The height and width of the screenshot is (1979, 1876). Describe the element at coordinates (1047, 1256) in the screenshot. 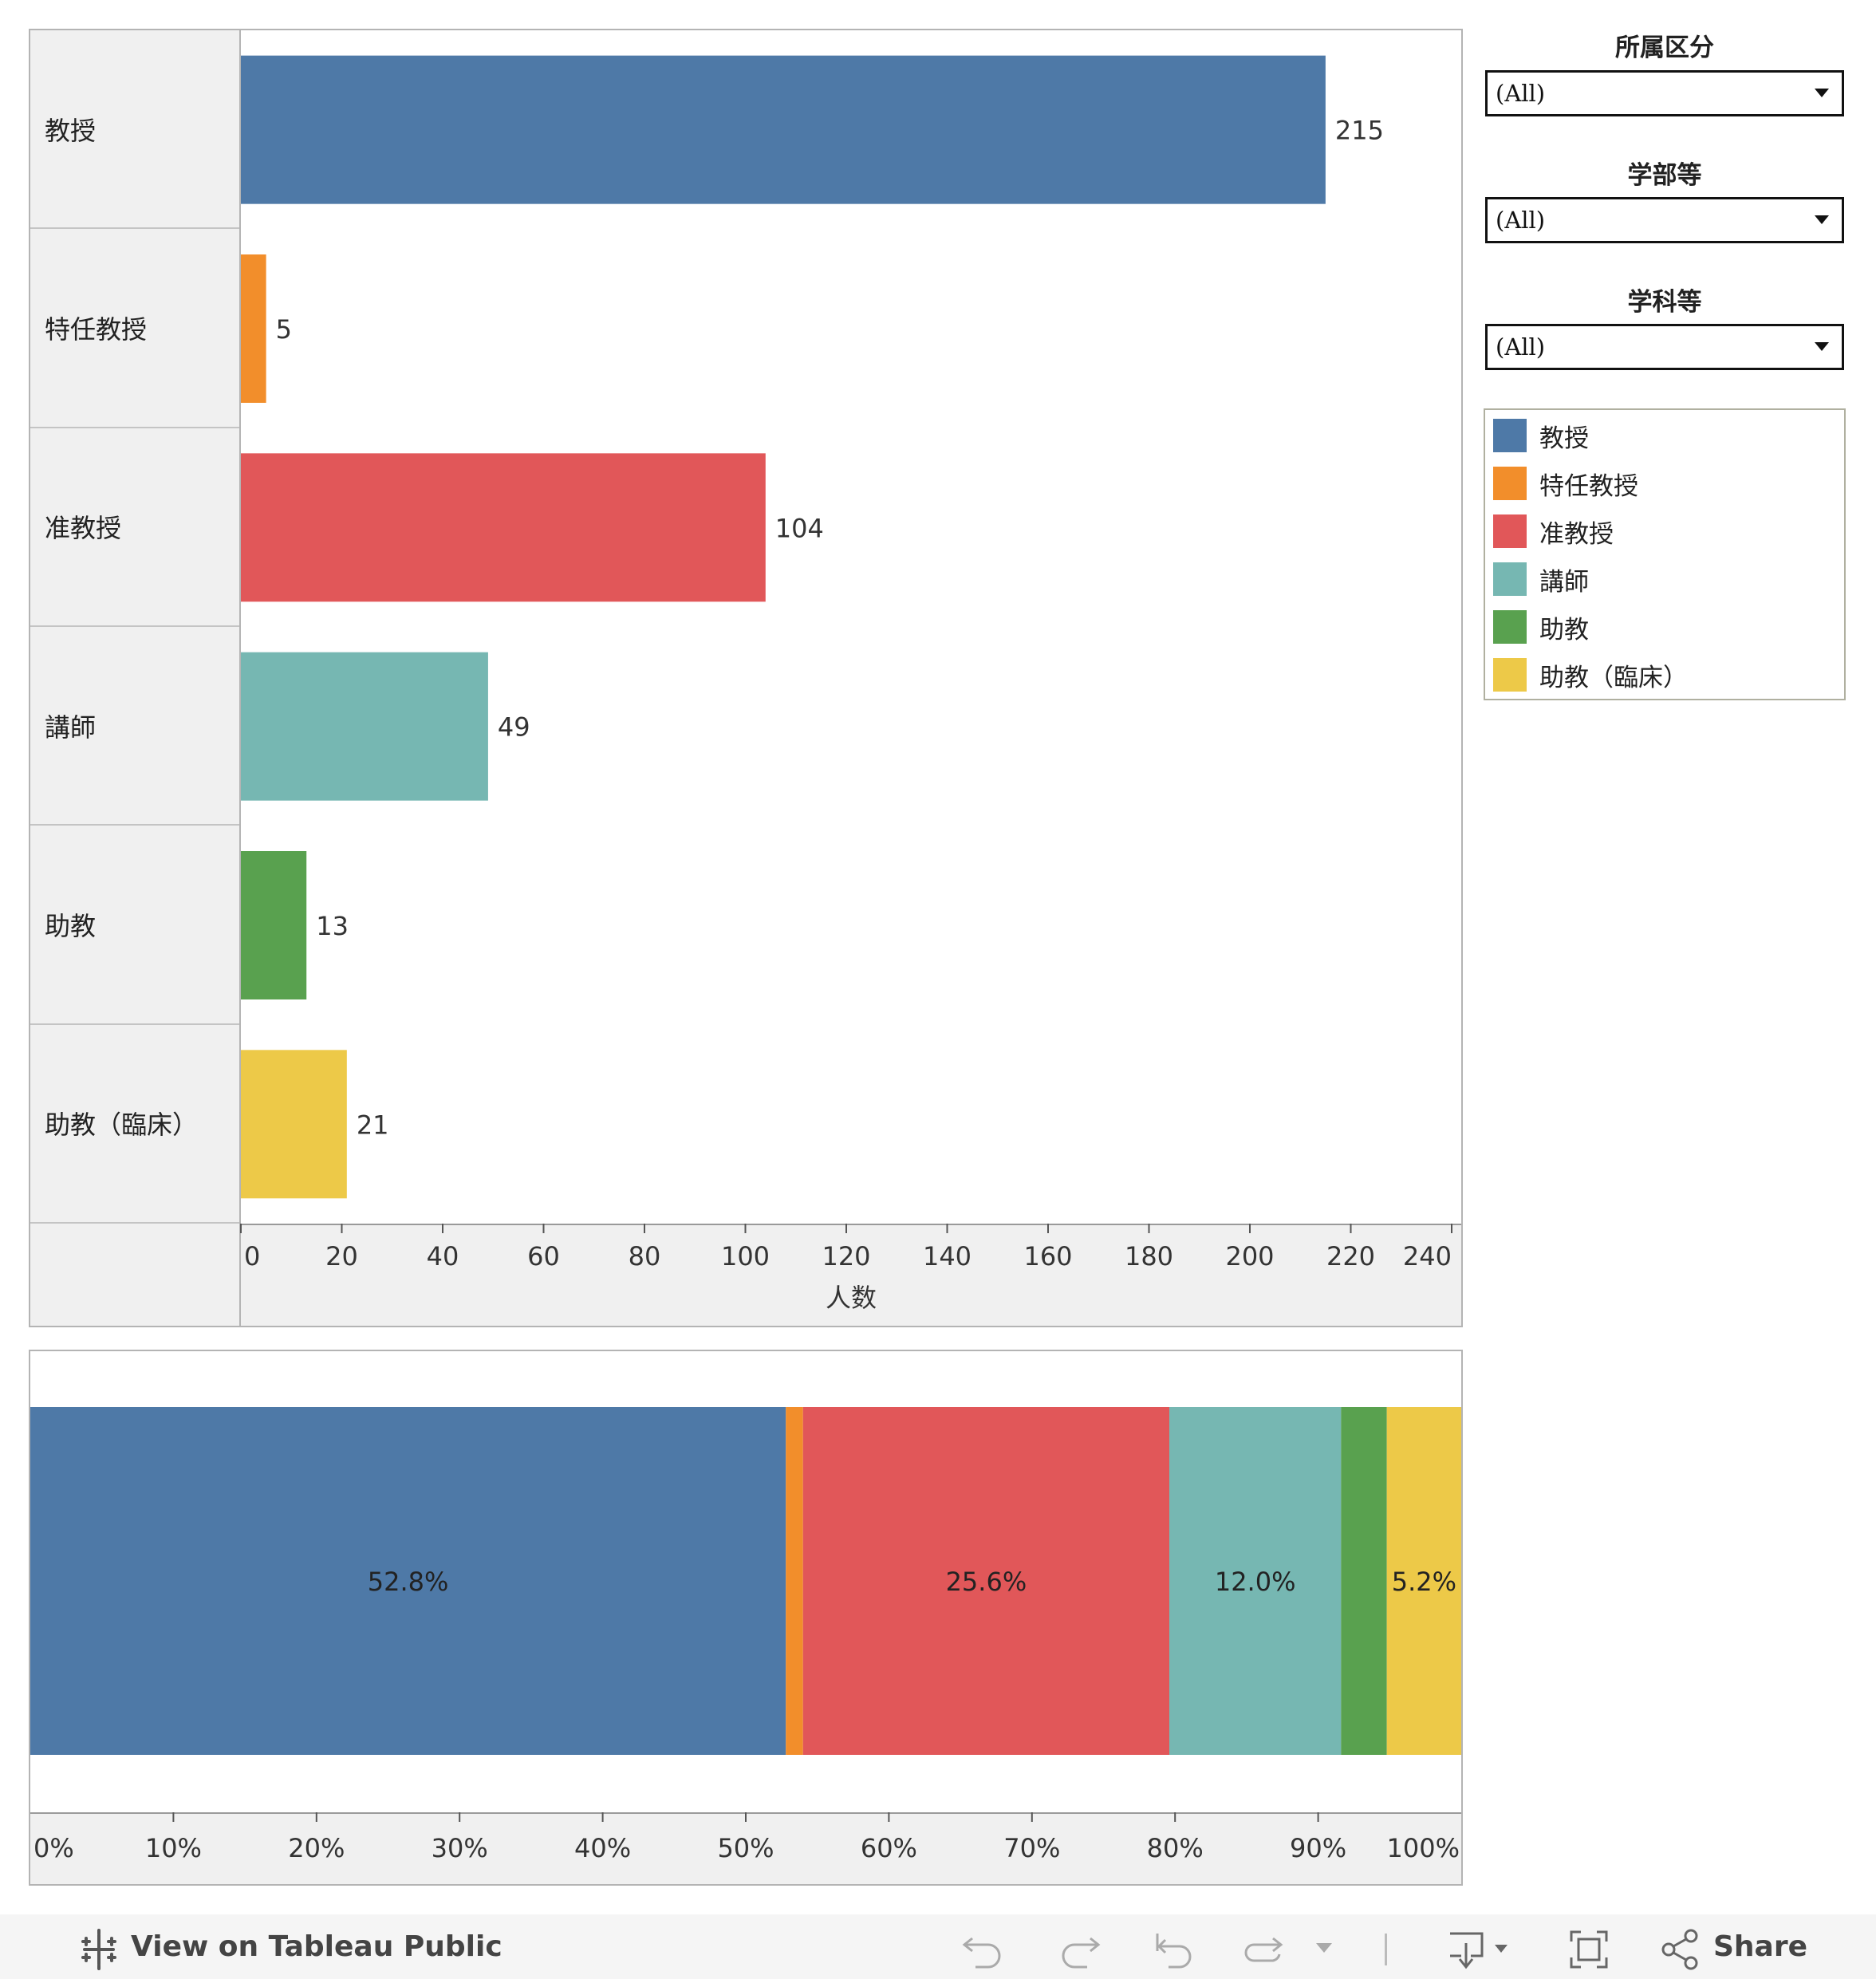

I see `x-tick-label: 160` at that location.